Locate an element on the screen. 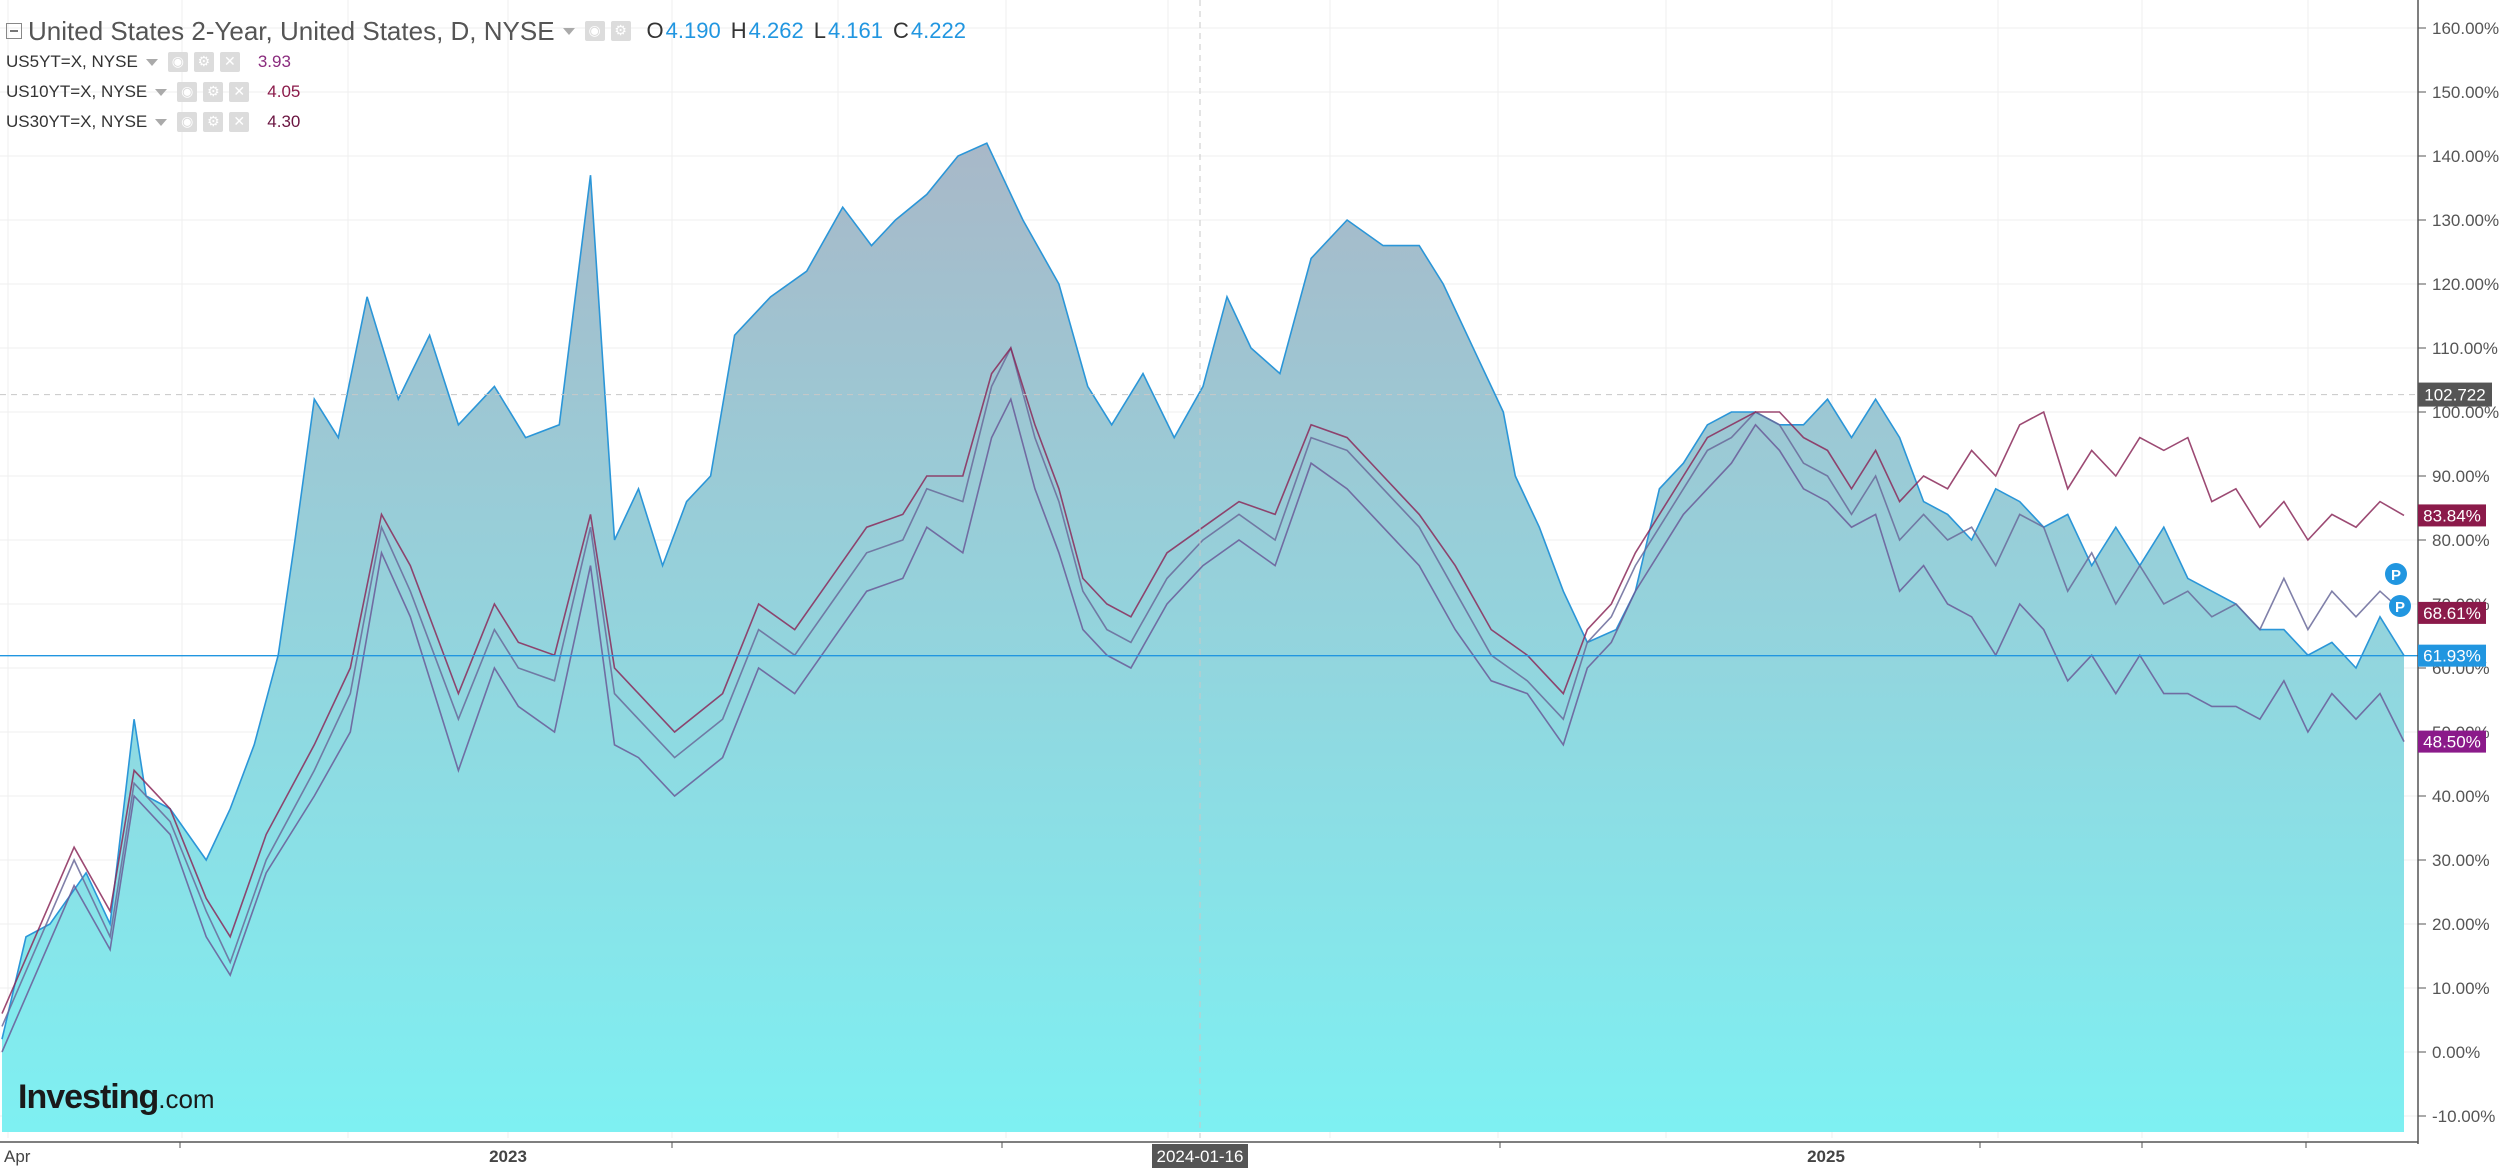 Image resolution: width=2510 pixels, height=1169 pixels. crosshair-price-label: 102.722 is located at coordinates (2454, 395).